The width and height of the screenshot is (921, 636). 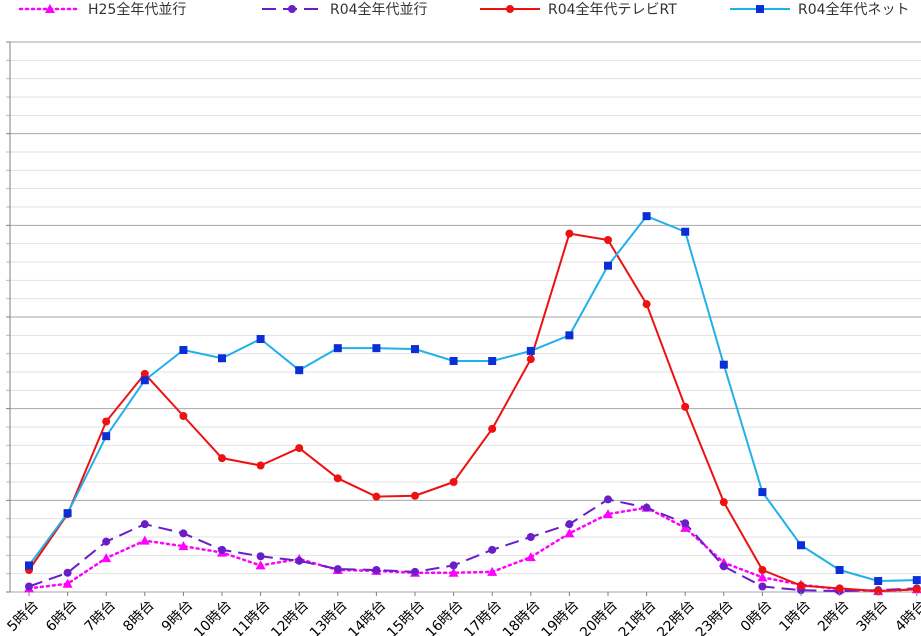 What do you see at coordinates (61, 616) in the screenshot?
I see `x-tick-label: 6時台` at bounding box center [61, 616].